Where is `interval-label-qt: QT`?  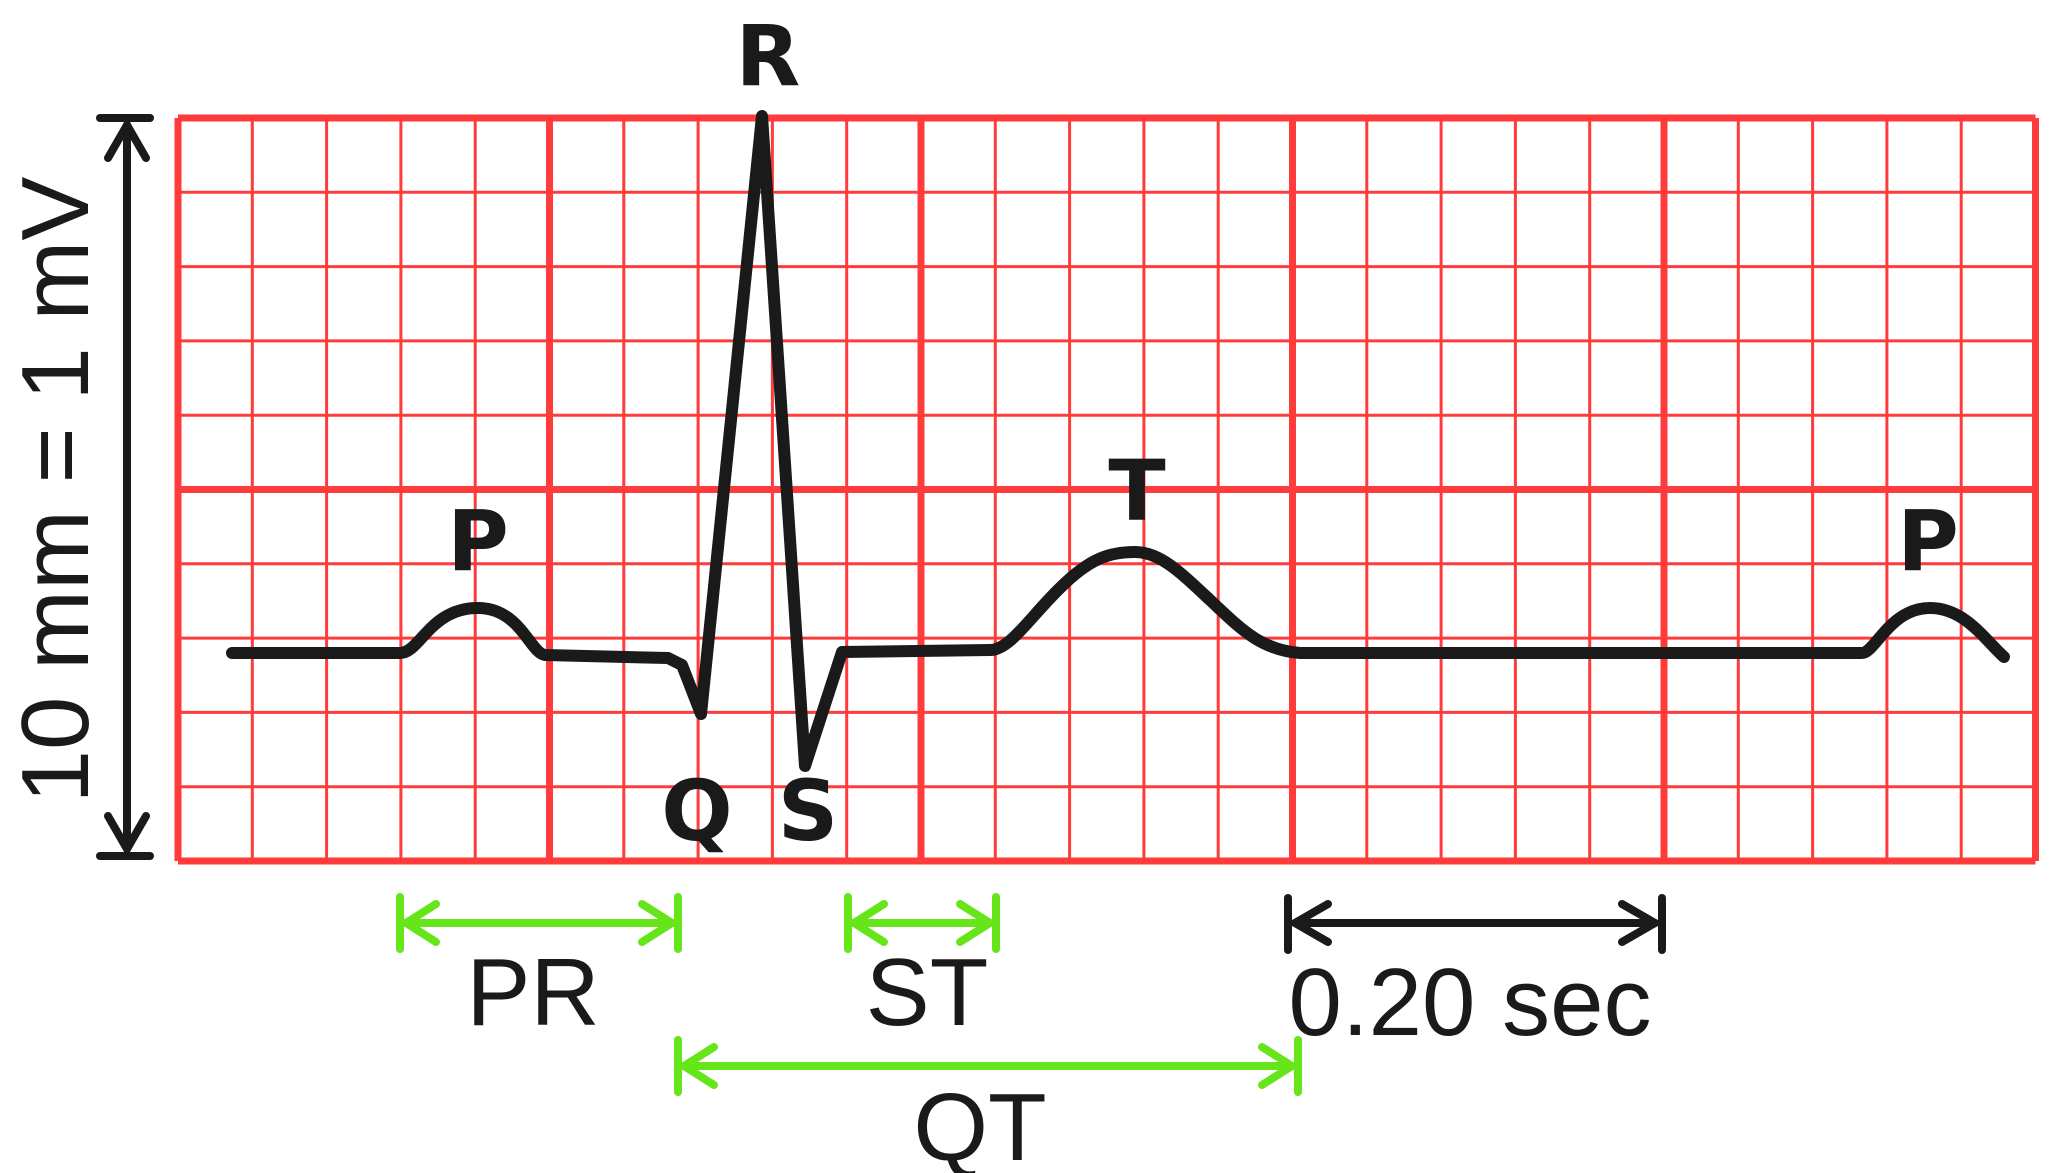
interval-label-qt: QT is located at coordinates (979, 1123).